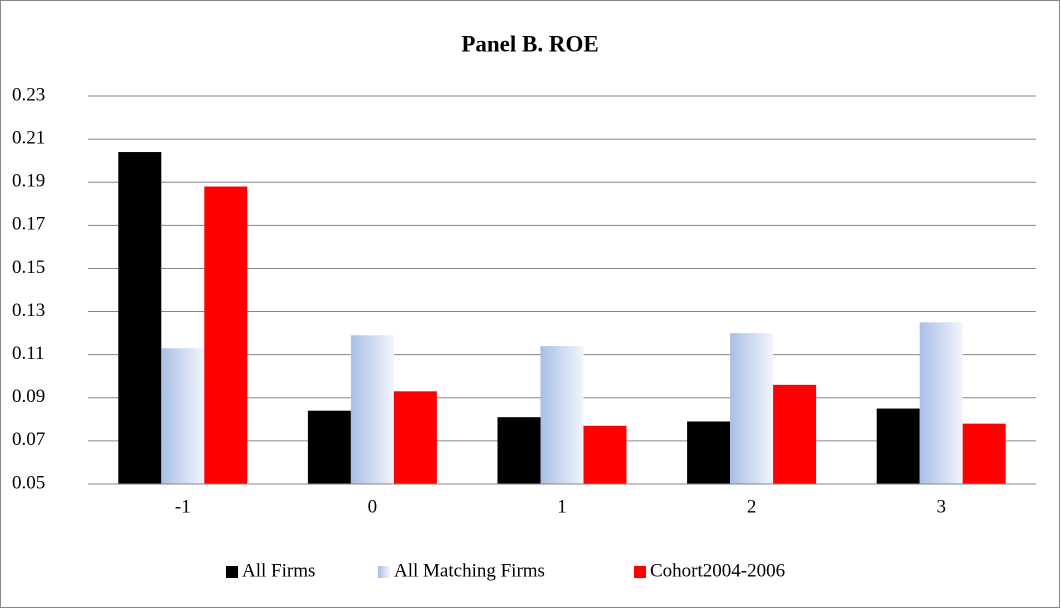 The image size is (1061, 609). Describe the element at coordinates (941, 506) in the screenshot. I see `x-tick-label: 3` at that location.